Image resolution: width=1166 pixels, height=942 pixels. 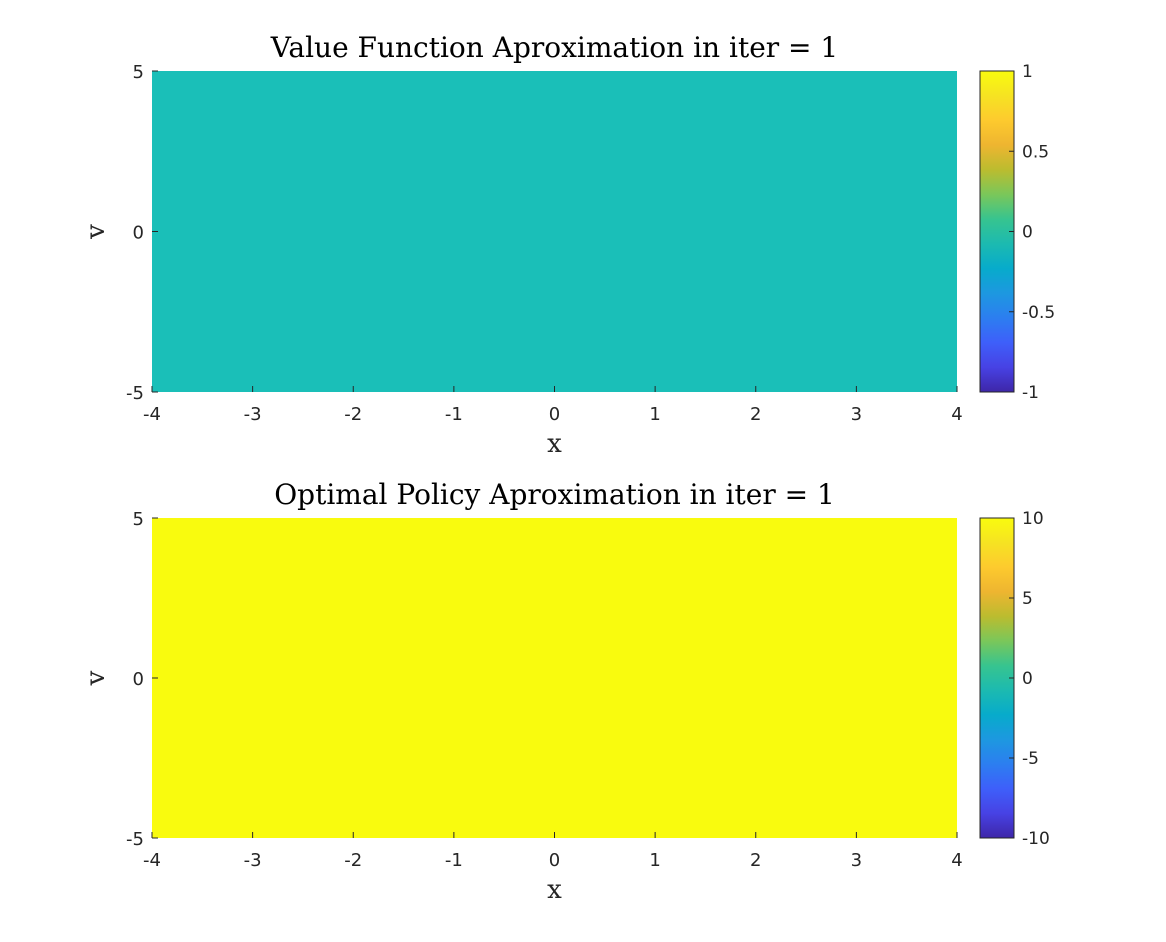 I want to click on colorbar: -10 -5 0 5 10, so click(x=1014, y=679).